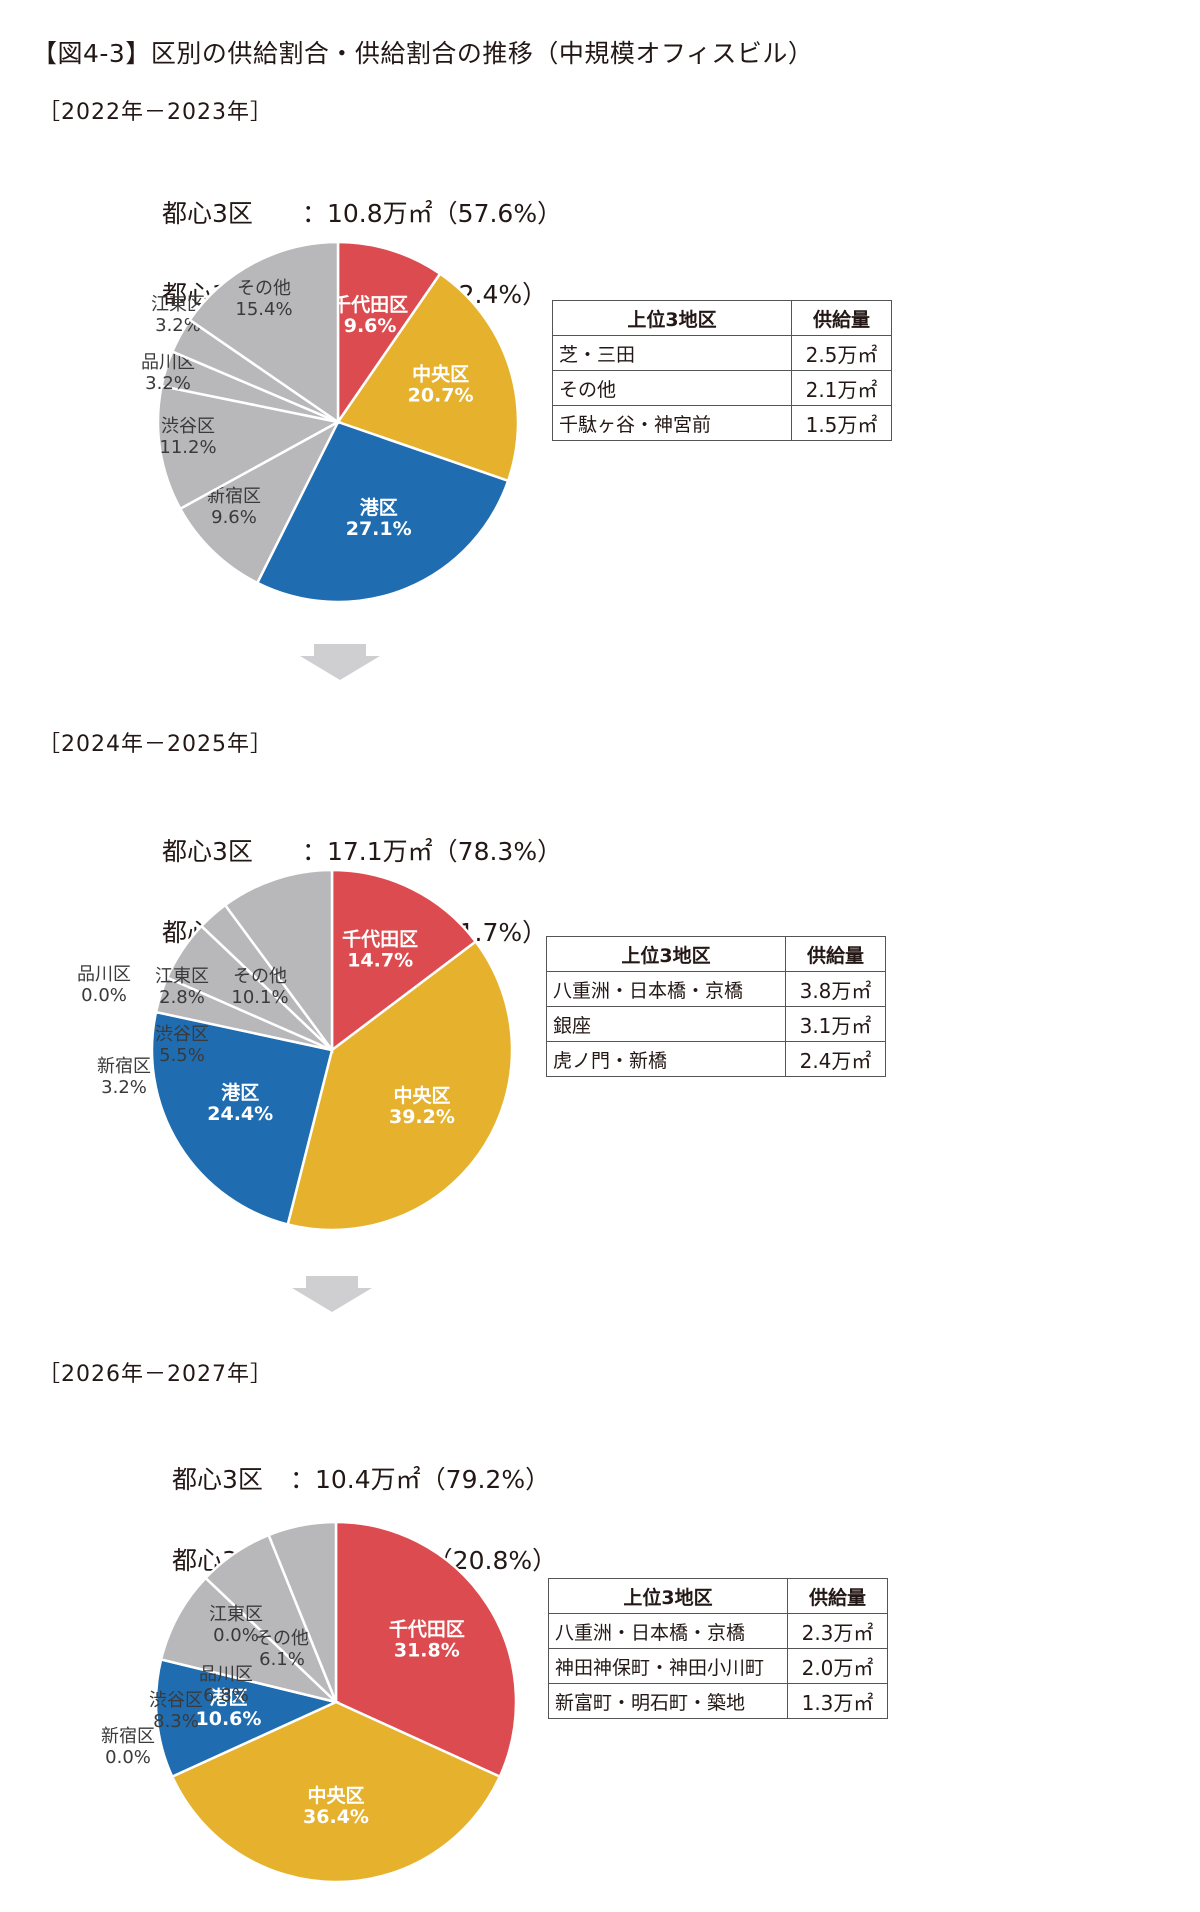  I want to click on core-value: ：10.8万㎡（57.6%）, so click(432, 213).